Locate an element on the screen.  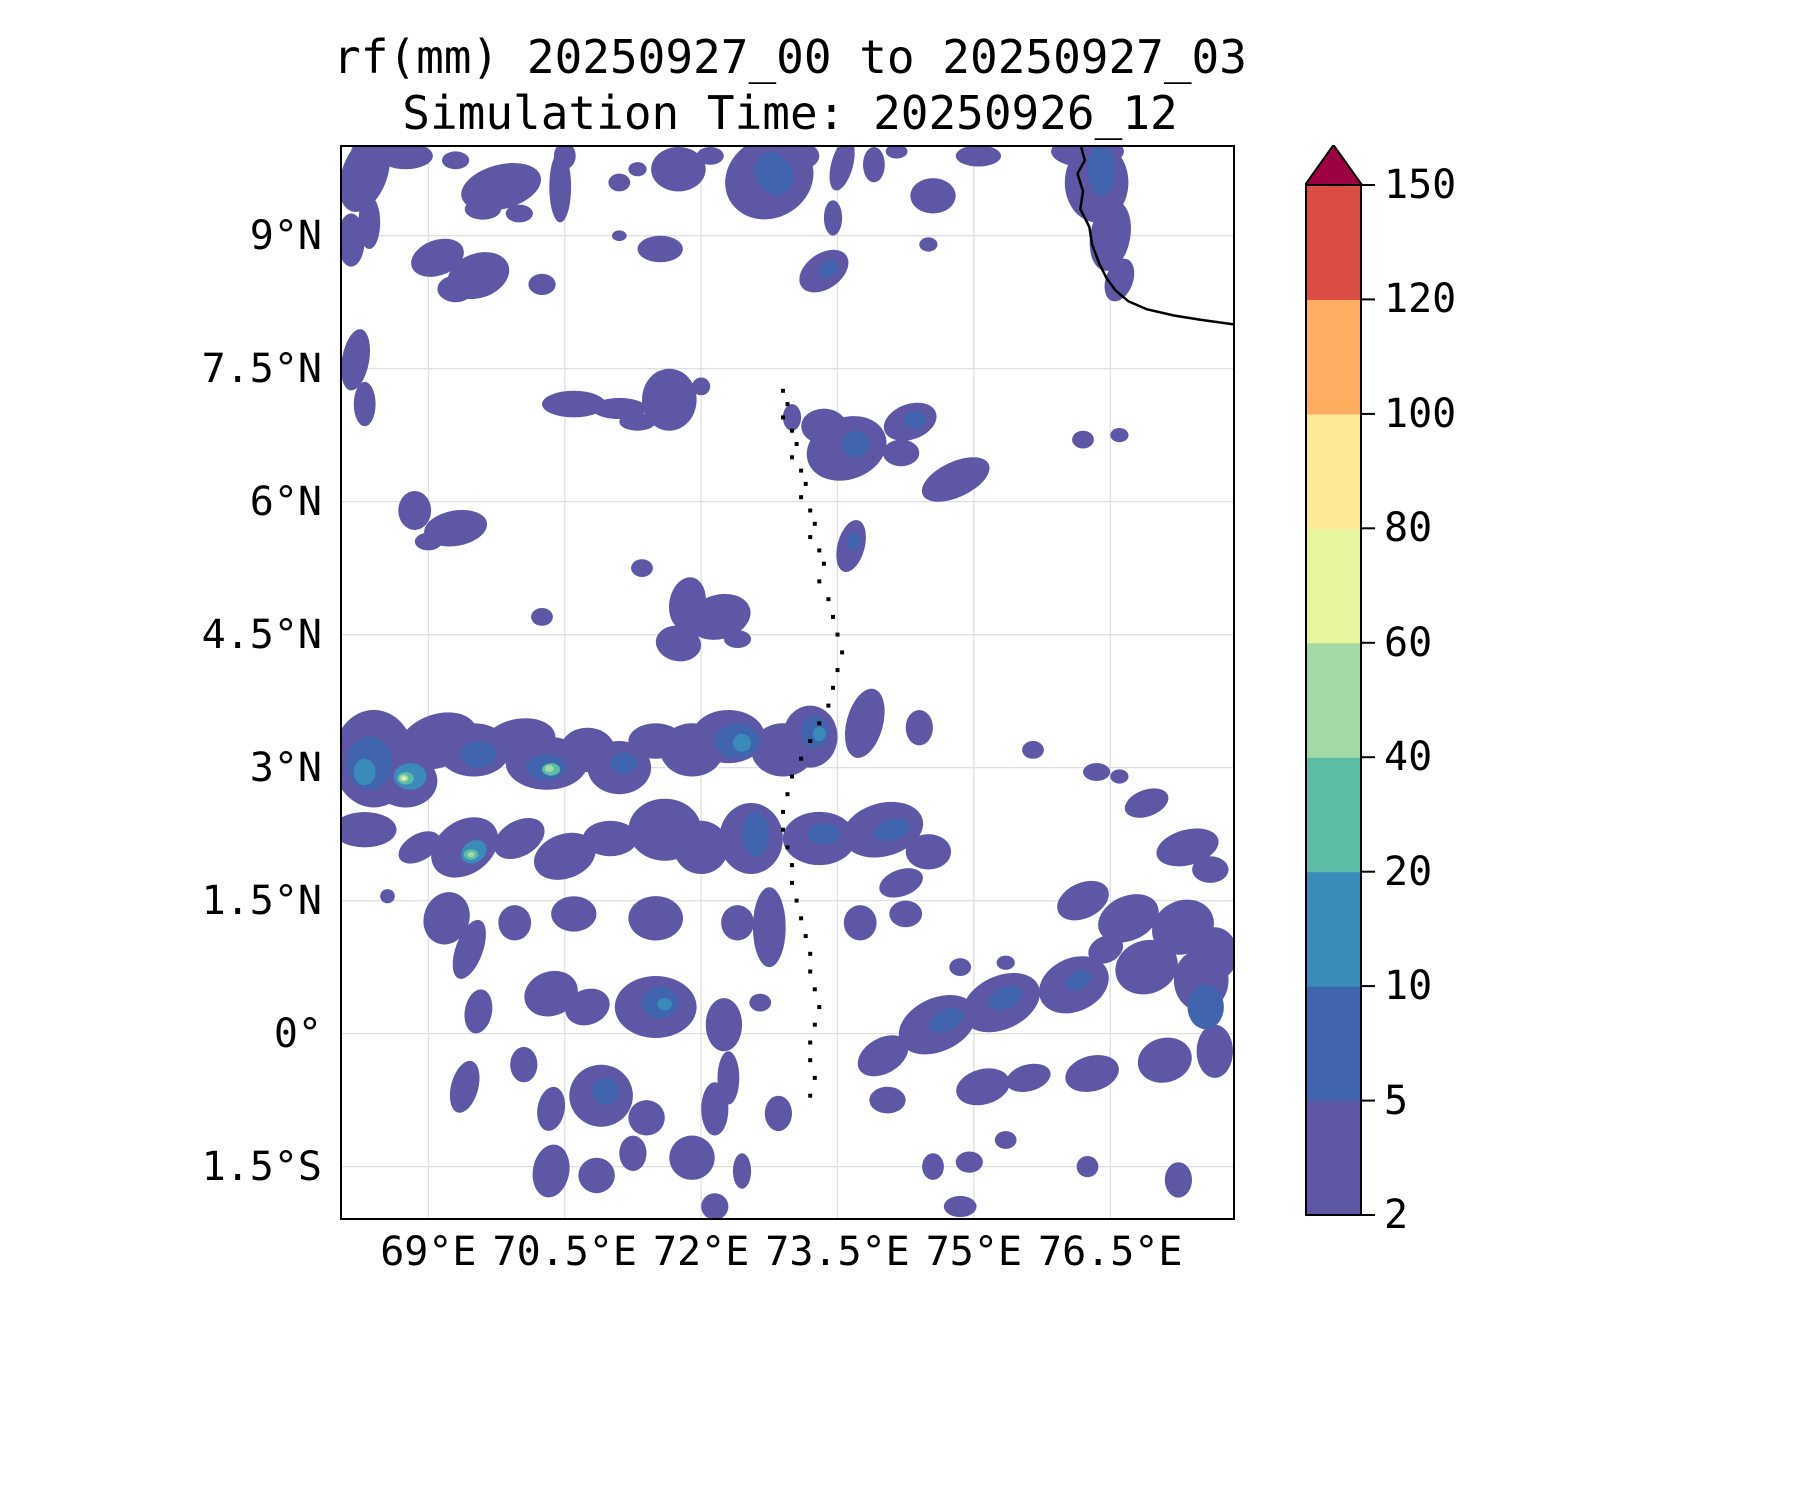
colorbar-tick-label: 100 is located at coordinates (1420, 413).